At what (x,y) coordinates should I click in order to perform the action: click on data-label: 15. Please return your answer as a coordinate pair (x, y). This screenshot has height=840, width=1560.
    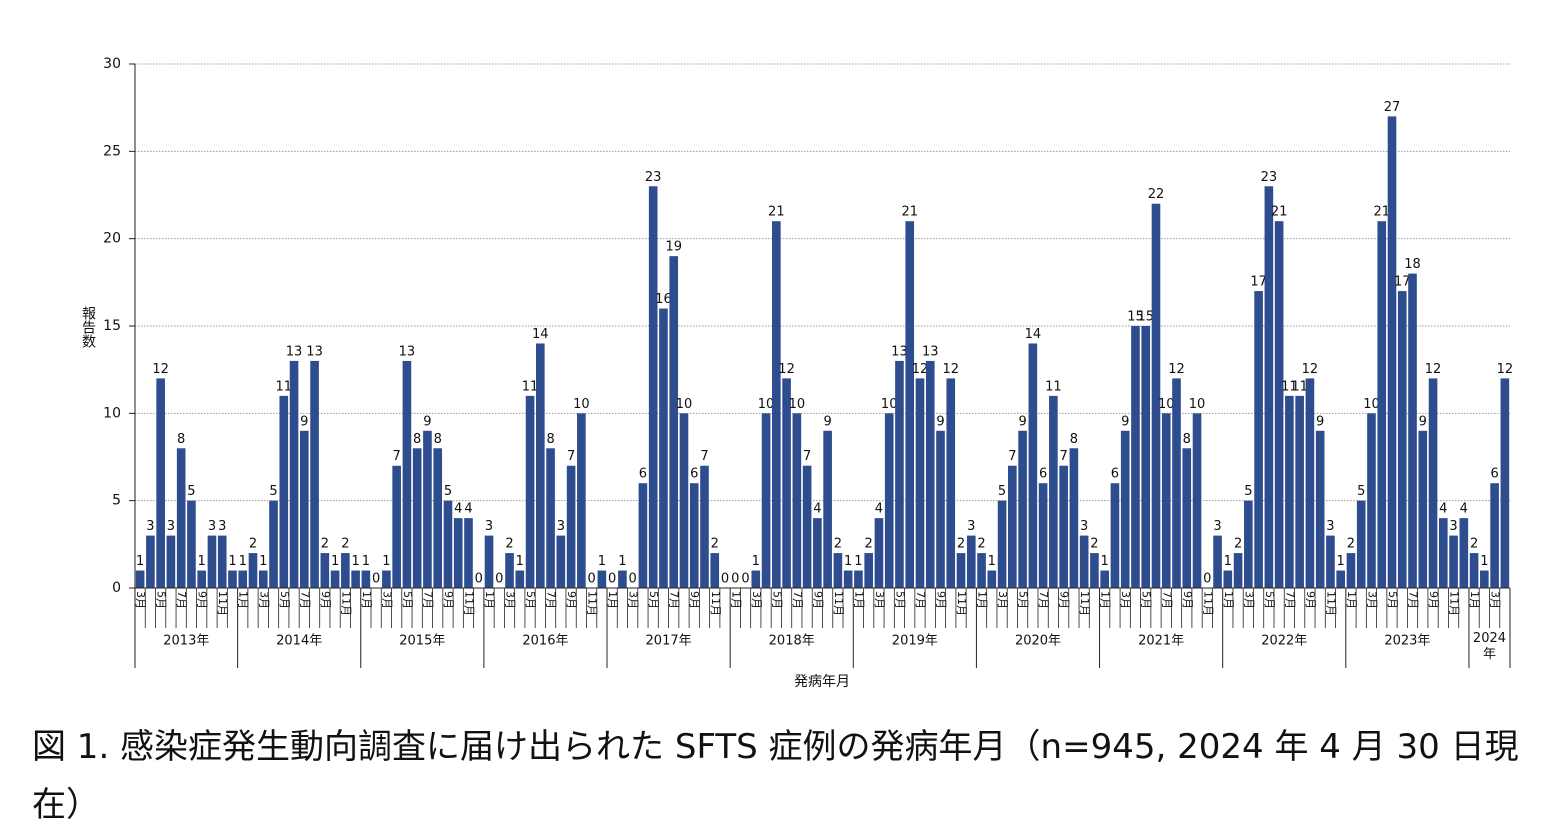
    Looking at the image, I should click on (1135, 317).